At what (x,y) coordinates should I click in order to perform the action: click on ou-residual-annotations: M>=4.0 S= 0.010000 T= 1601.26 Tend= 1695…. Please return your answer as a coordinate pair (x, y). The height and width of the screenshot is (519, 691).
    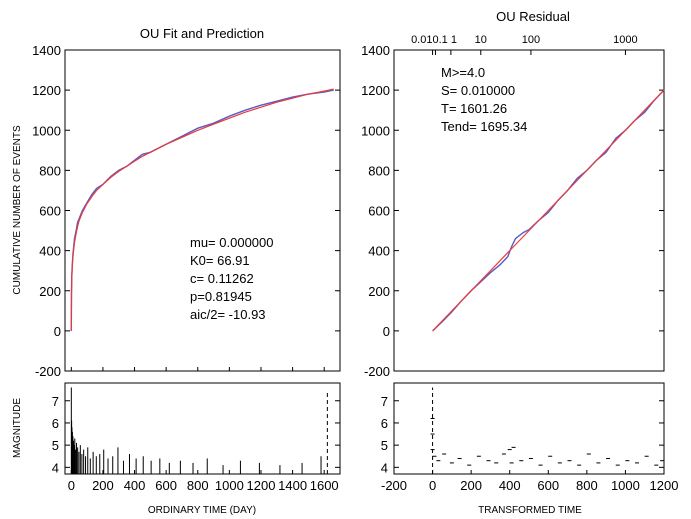
    Looking at the image, I should click on (484, 99).